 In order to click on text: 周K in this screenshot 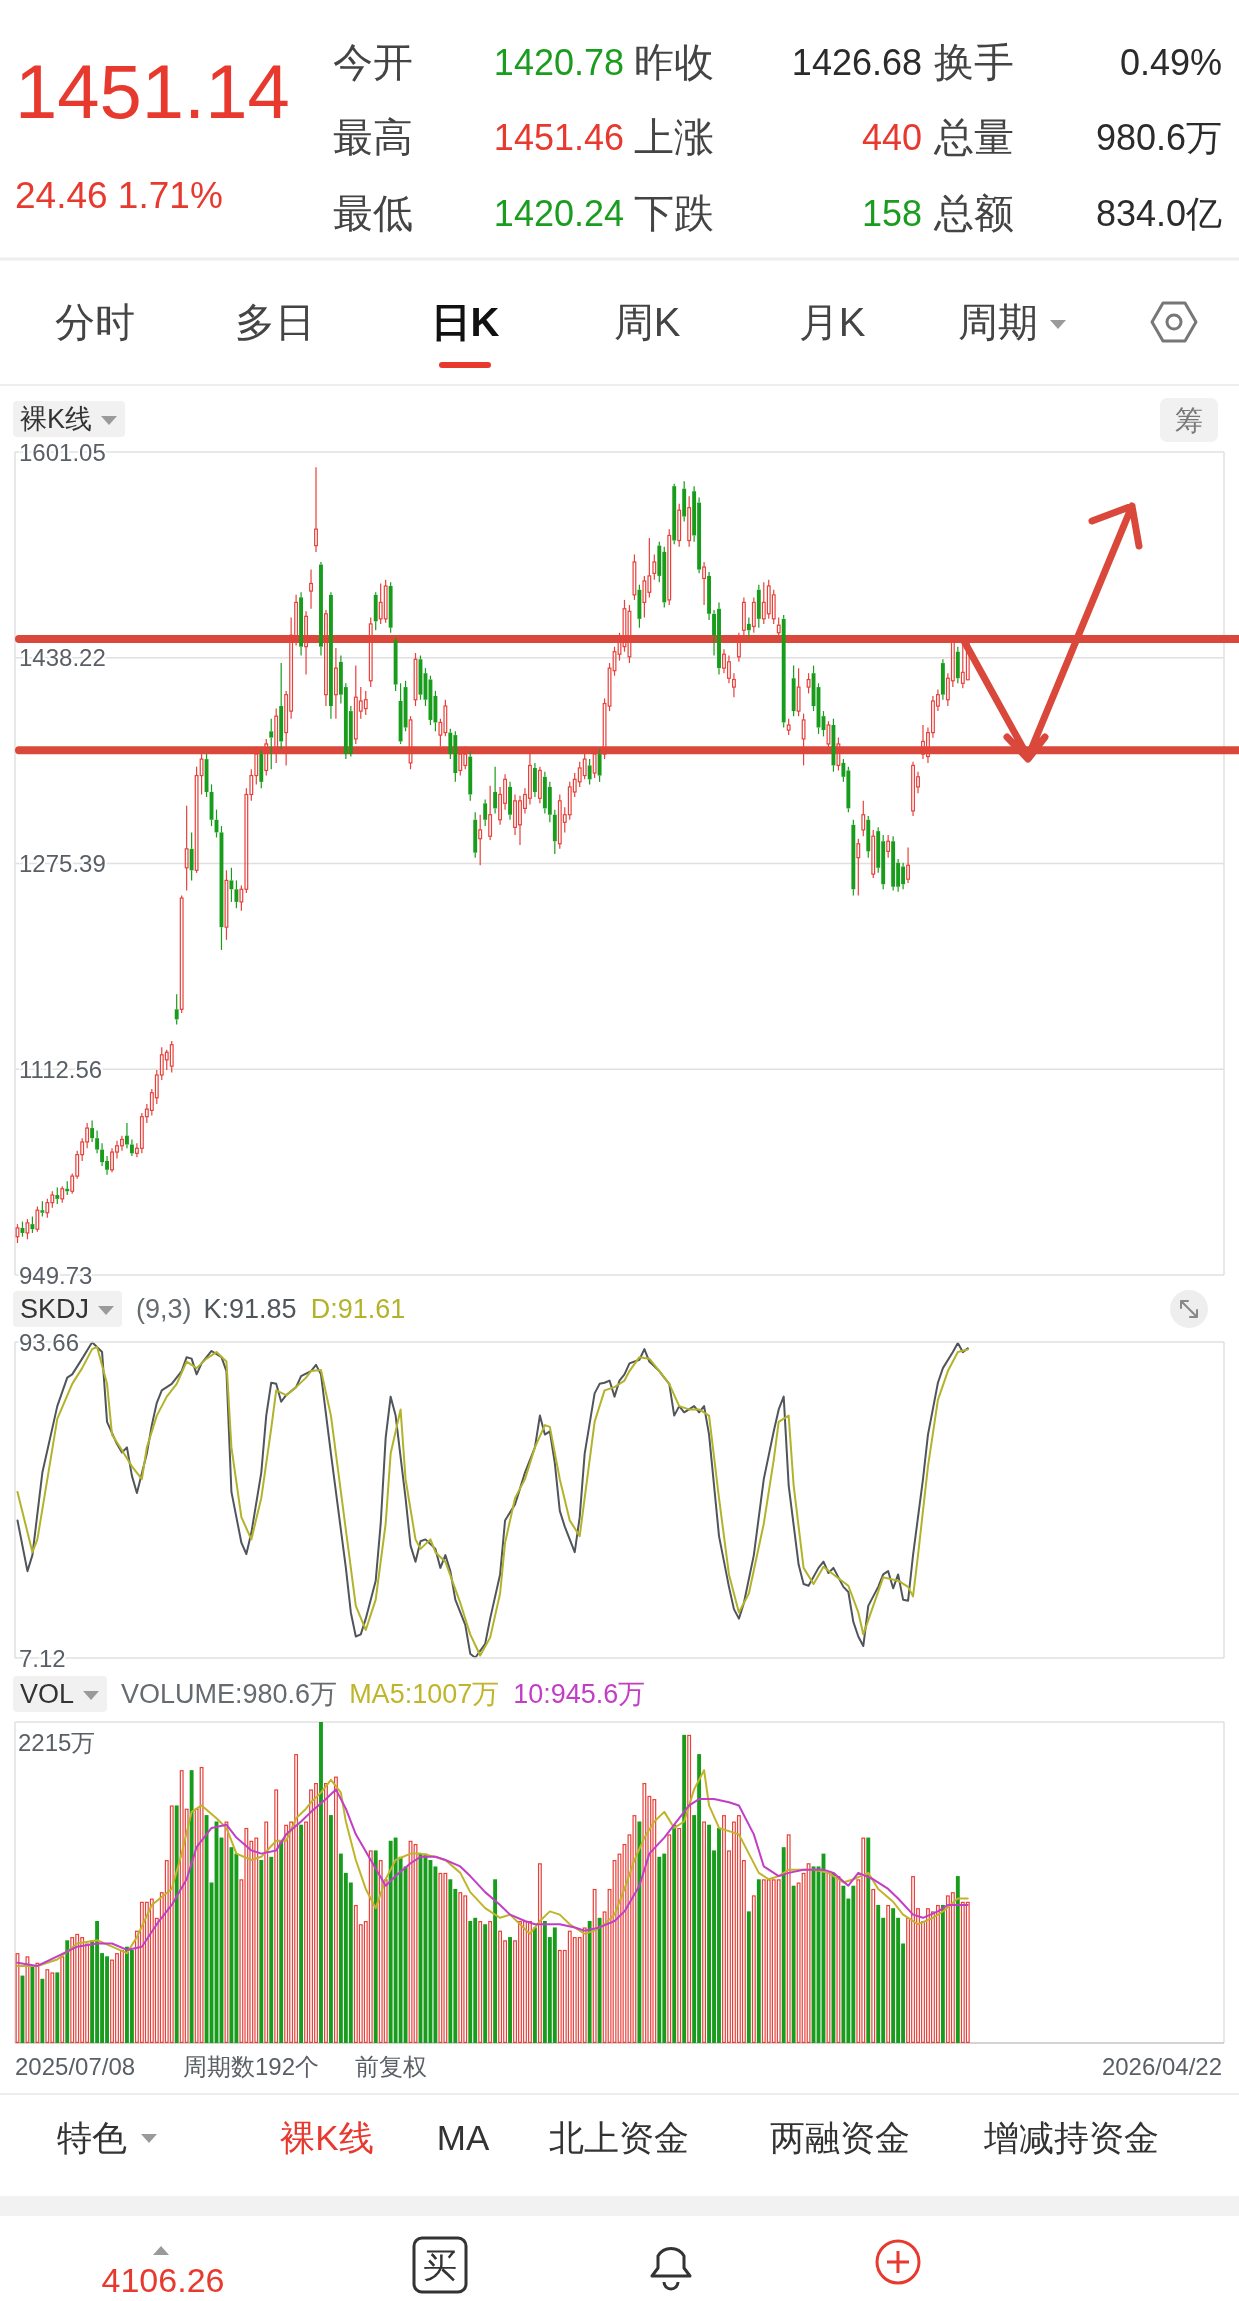, I will do `click(647, 322)`.